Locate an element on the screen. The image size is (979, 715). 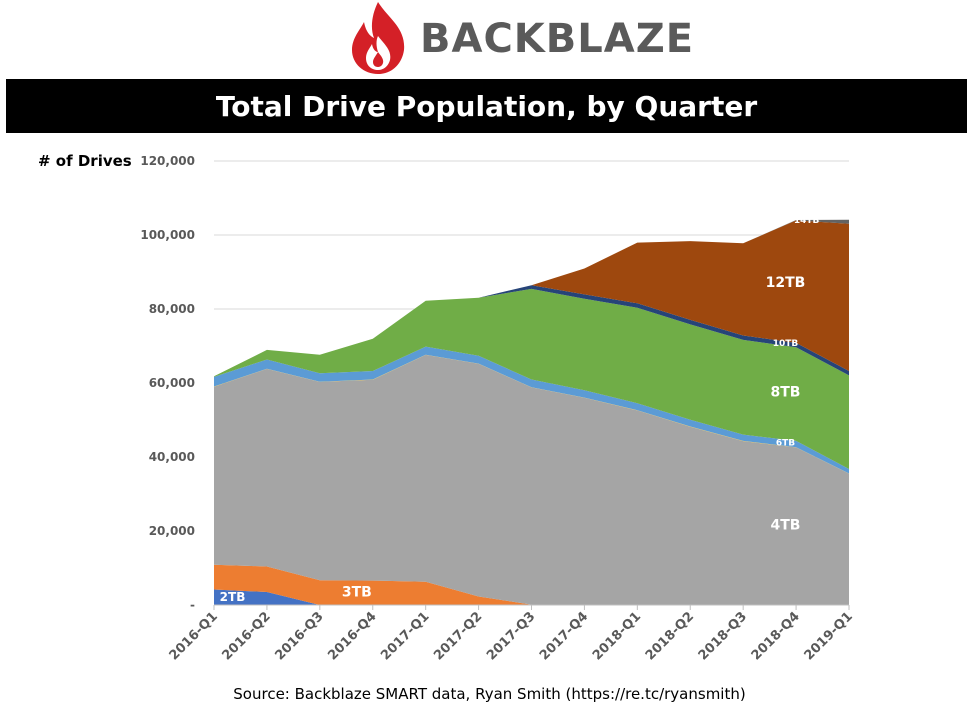
series-area-12tb is located at coordinates (531, 298).